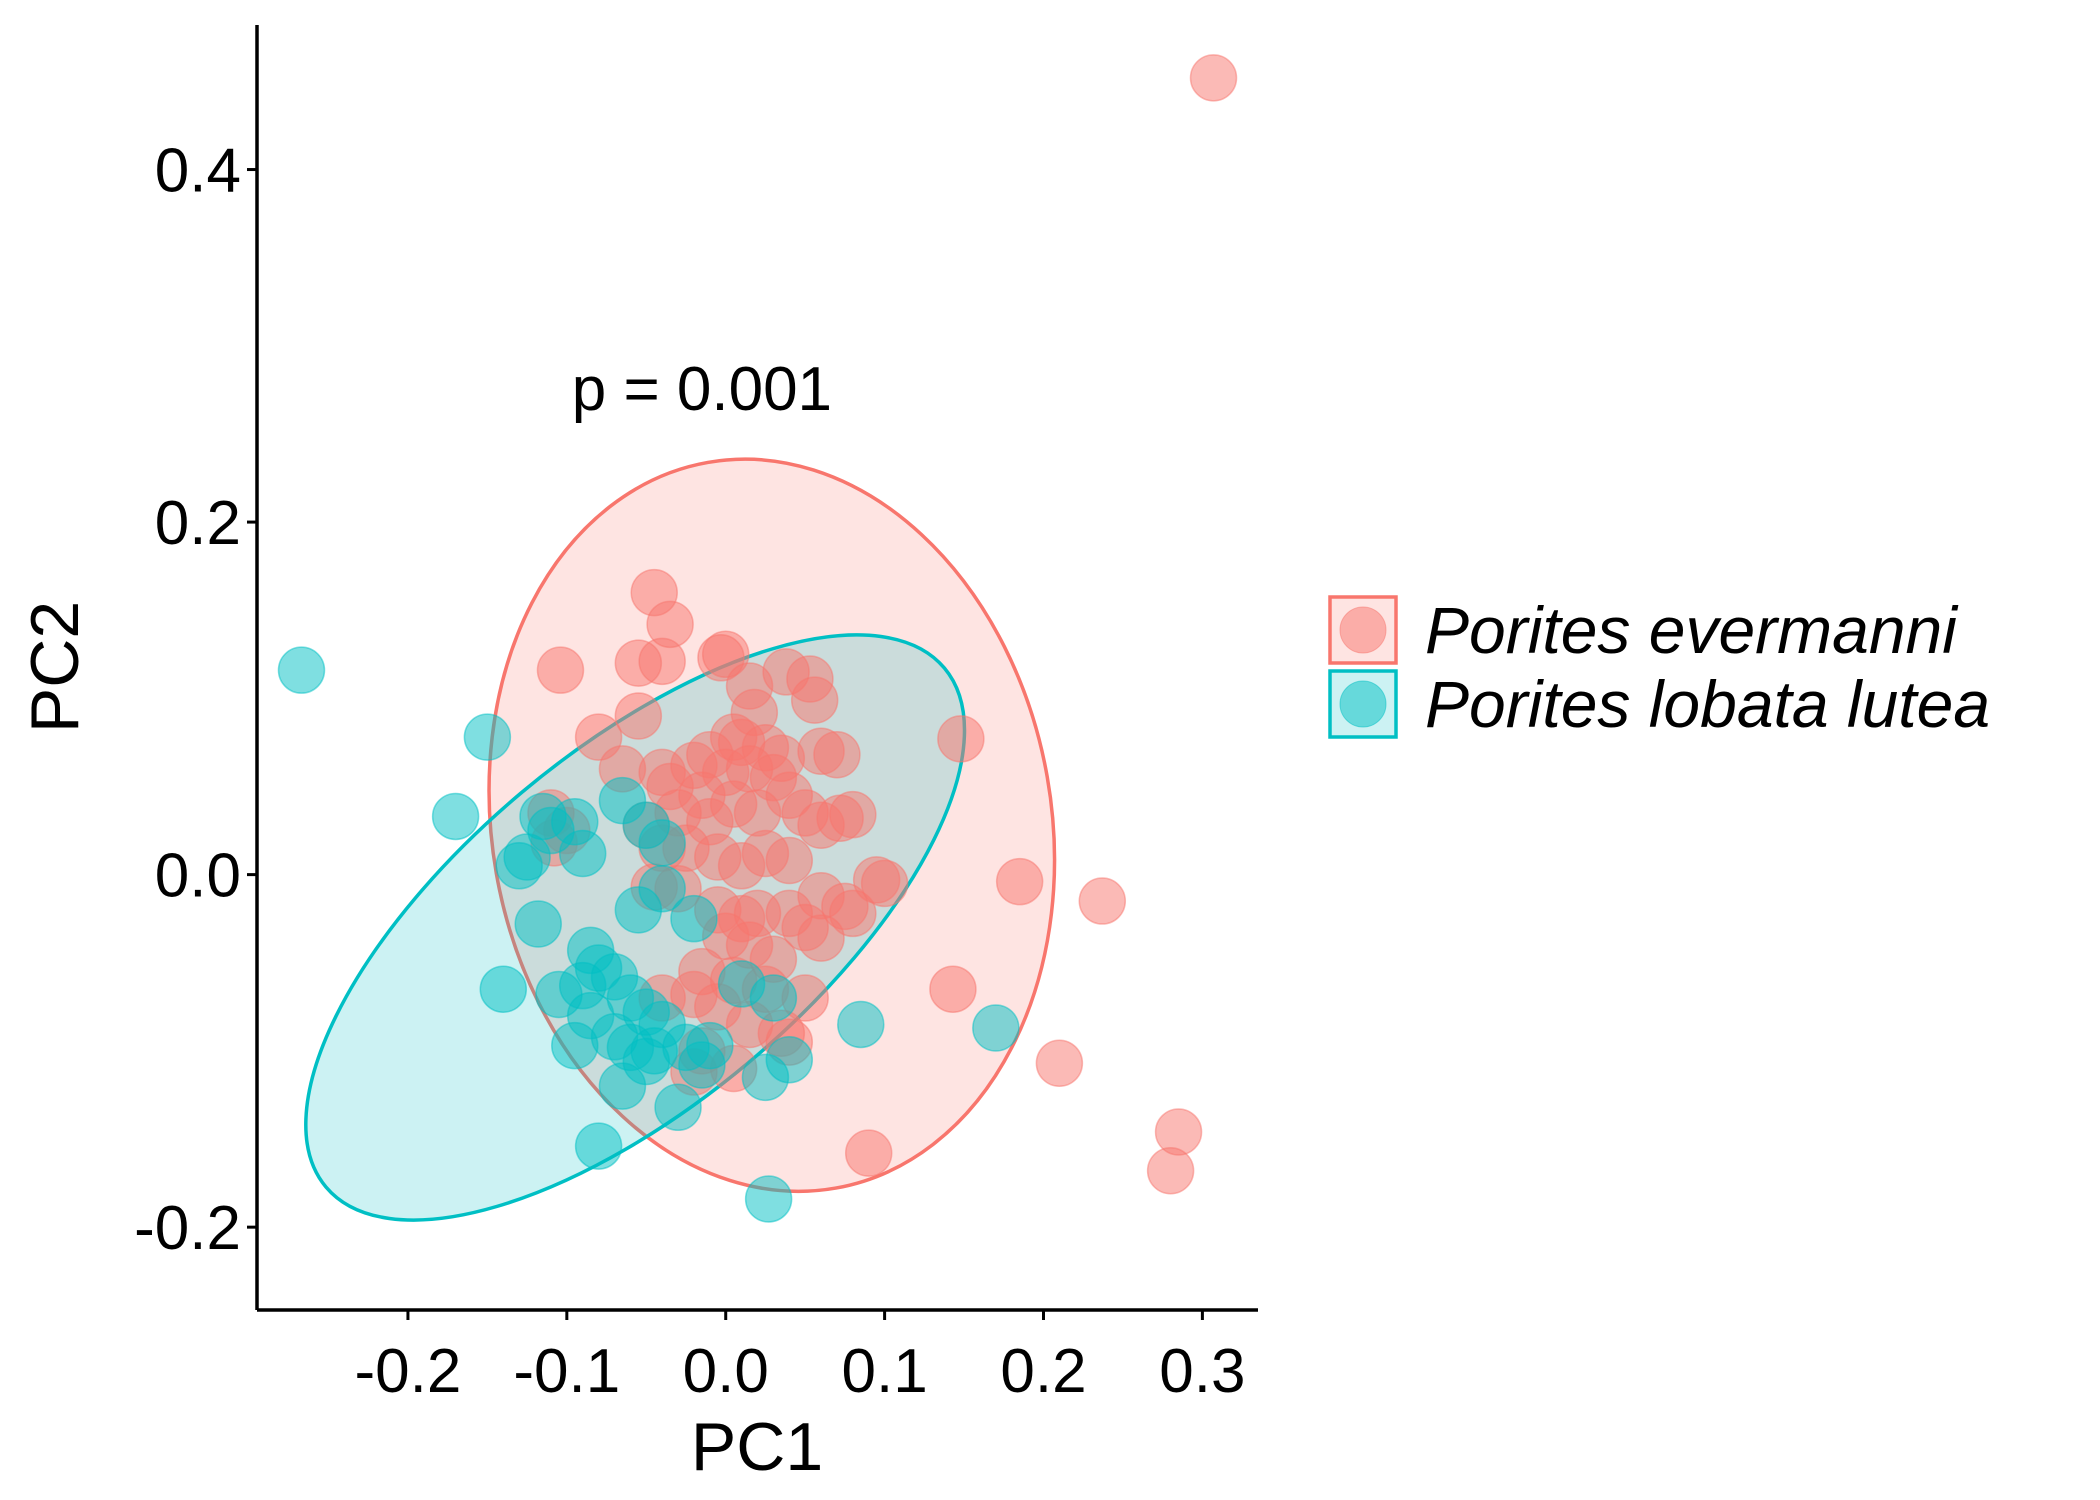 Image resolution: width=2100 pixels, height=1500 pixels. I want to click on p-value-annotation: p = 0.001, so click(702, 389).